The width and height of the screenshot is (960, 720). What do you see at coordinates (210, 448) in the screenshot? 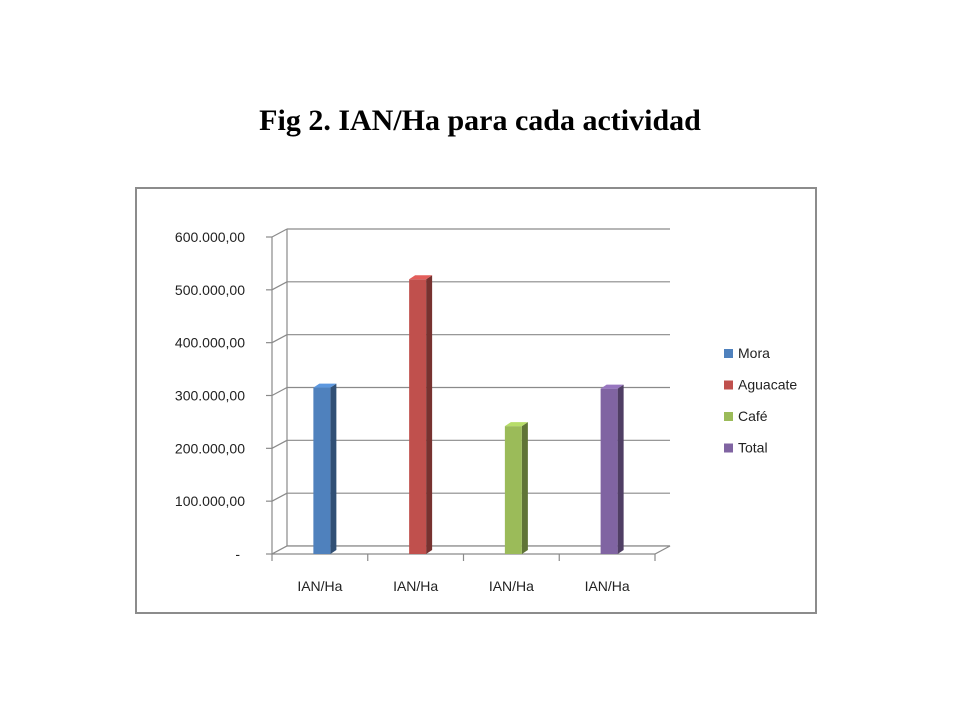
I see `y-tick-label: 200.000,00` at bounding box center [210, 448].